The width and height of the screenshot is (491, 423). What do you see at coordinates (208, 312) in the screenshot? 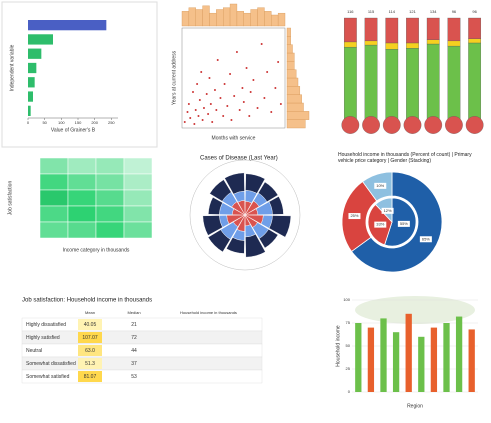
I see `column-header: Household income in thousands` at bounding box center [208, 312].